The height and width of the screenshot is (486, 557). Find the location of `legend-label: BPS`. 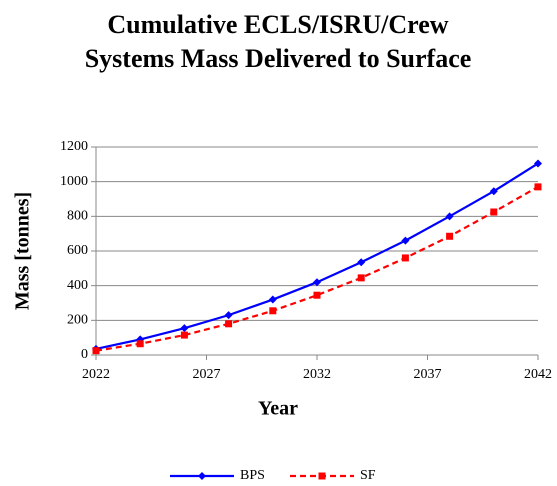

legend-label: BPS is located at coordinates (252, 475).